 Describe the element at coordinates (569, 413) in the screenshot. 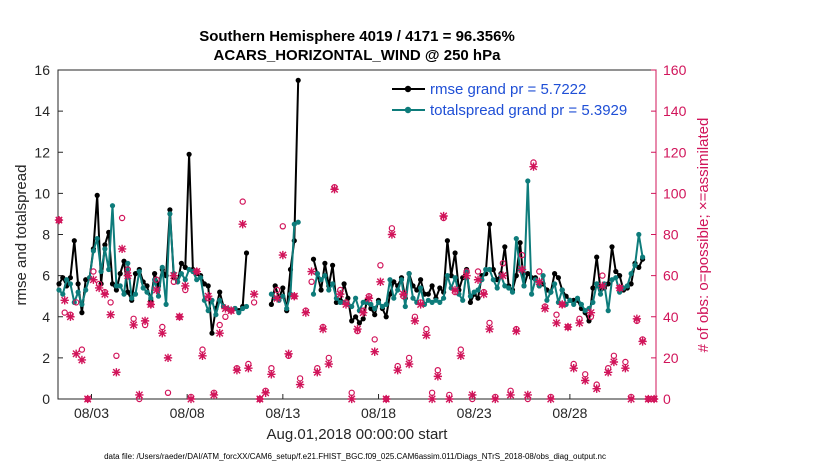

I see `x-tick-label: 08/28` at that location.